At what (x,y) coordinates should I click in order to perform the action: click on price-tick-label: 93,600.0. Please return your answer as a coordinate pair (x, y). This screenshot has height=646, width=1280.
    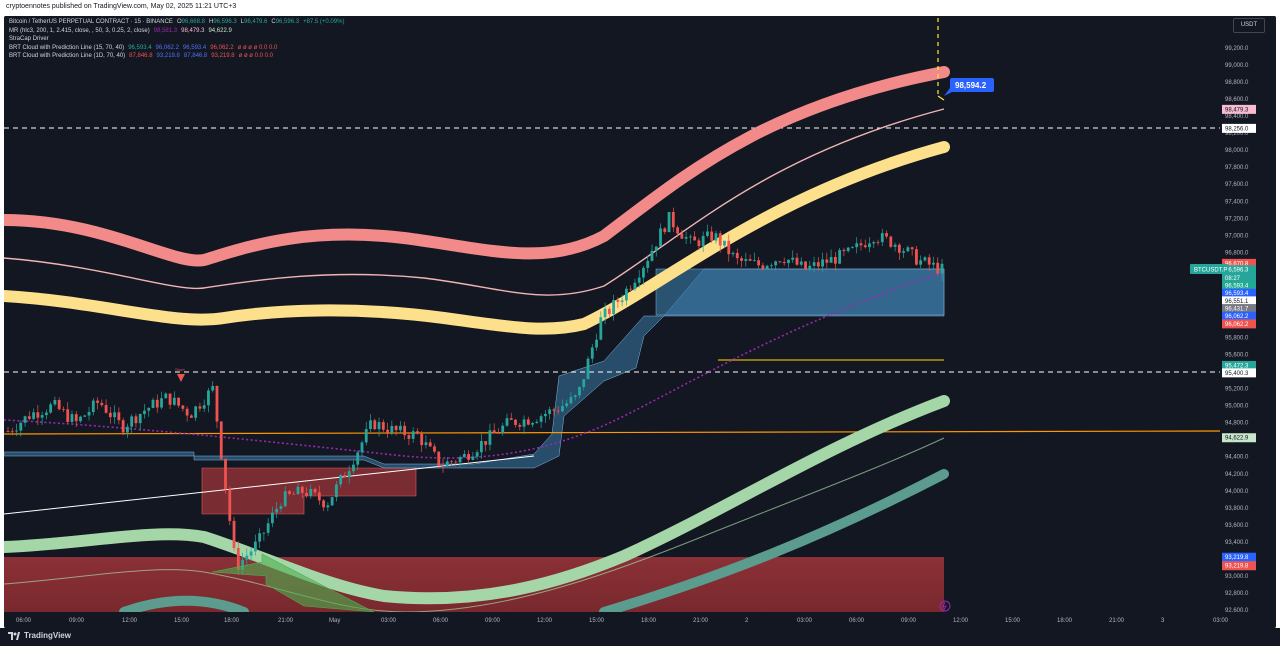
    Looking at the image, I should click on (1237, 526).